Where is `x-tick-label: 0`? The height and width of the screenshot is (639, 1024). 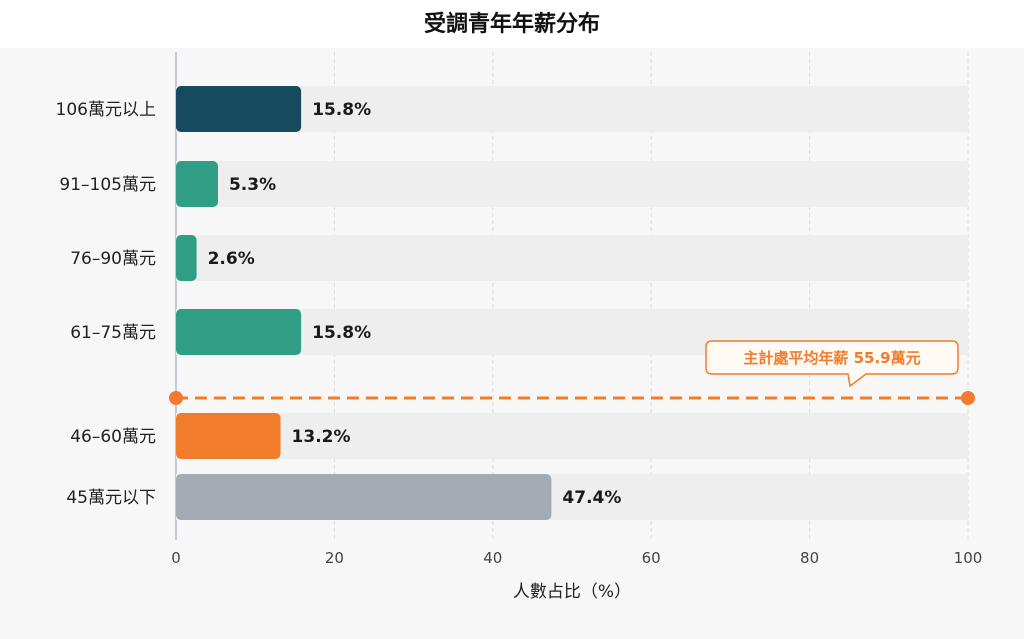 x-tick-label: 0 is located at coordinates (176, 558).